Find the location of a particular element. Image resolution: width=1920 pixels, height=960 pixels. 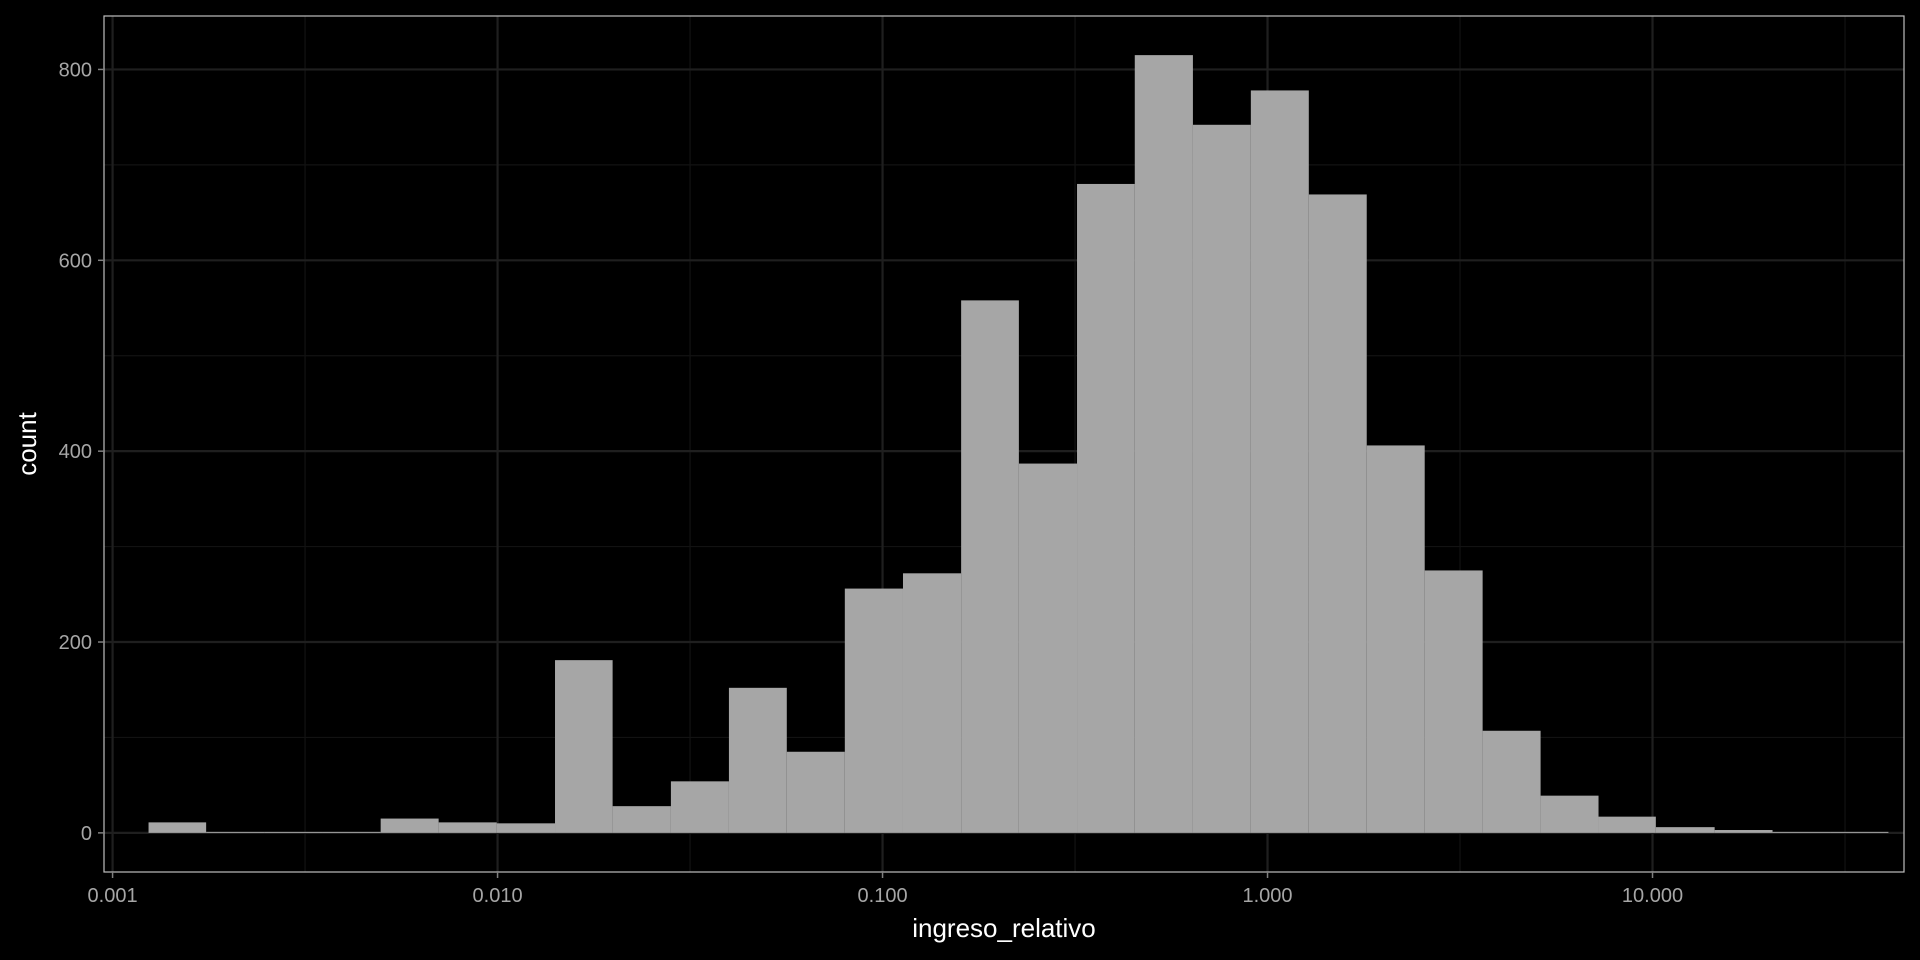

x-axis: 0.001 0.010 0.100 1.000 10.000 is located at coordinates (885, 889).